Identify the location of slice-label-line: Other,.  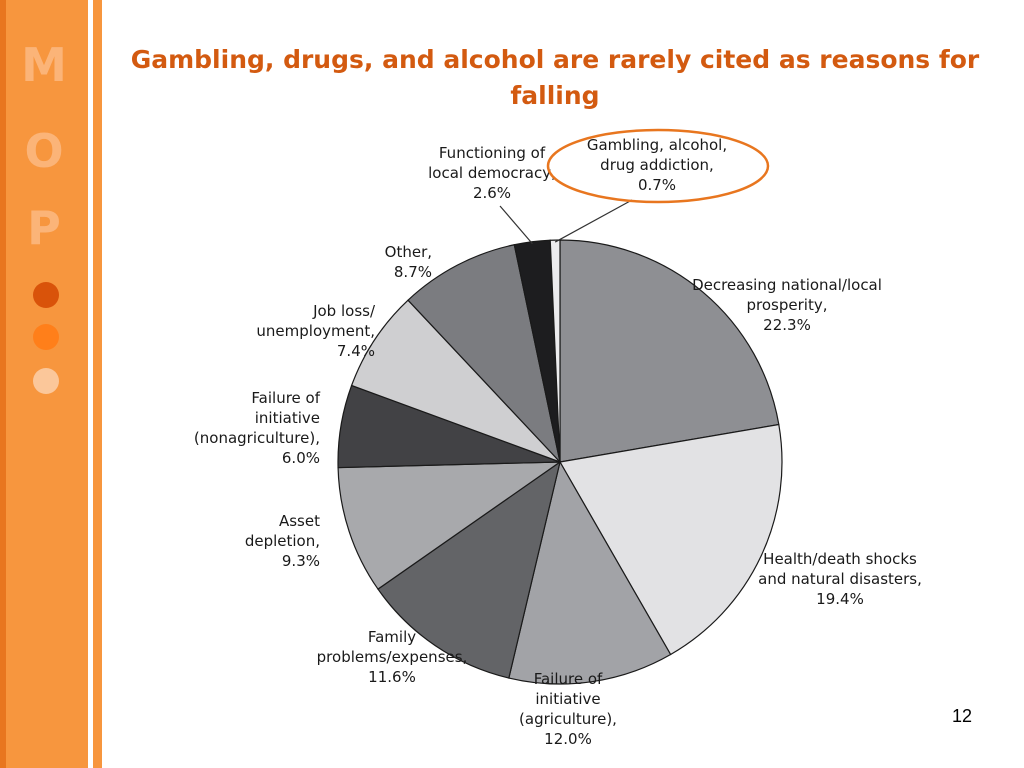
(408, 252).